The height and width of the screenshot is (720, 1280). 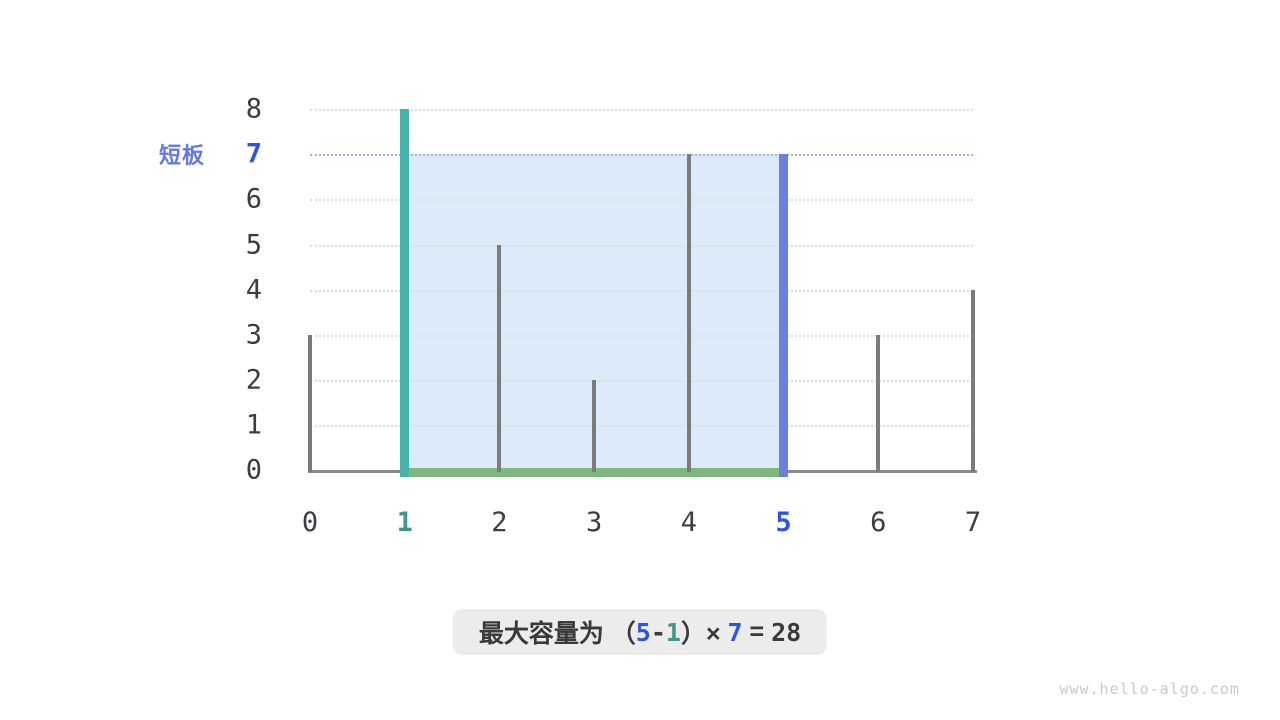 I want to click on x-tick-4: 4, so click(x=688, y=522).